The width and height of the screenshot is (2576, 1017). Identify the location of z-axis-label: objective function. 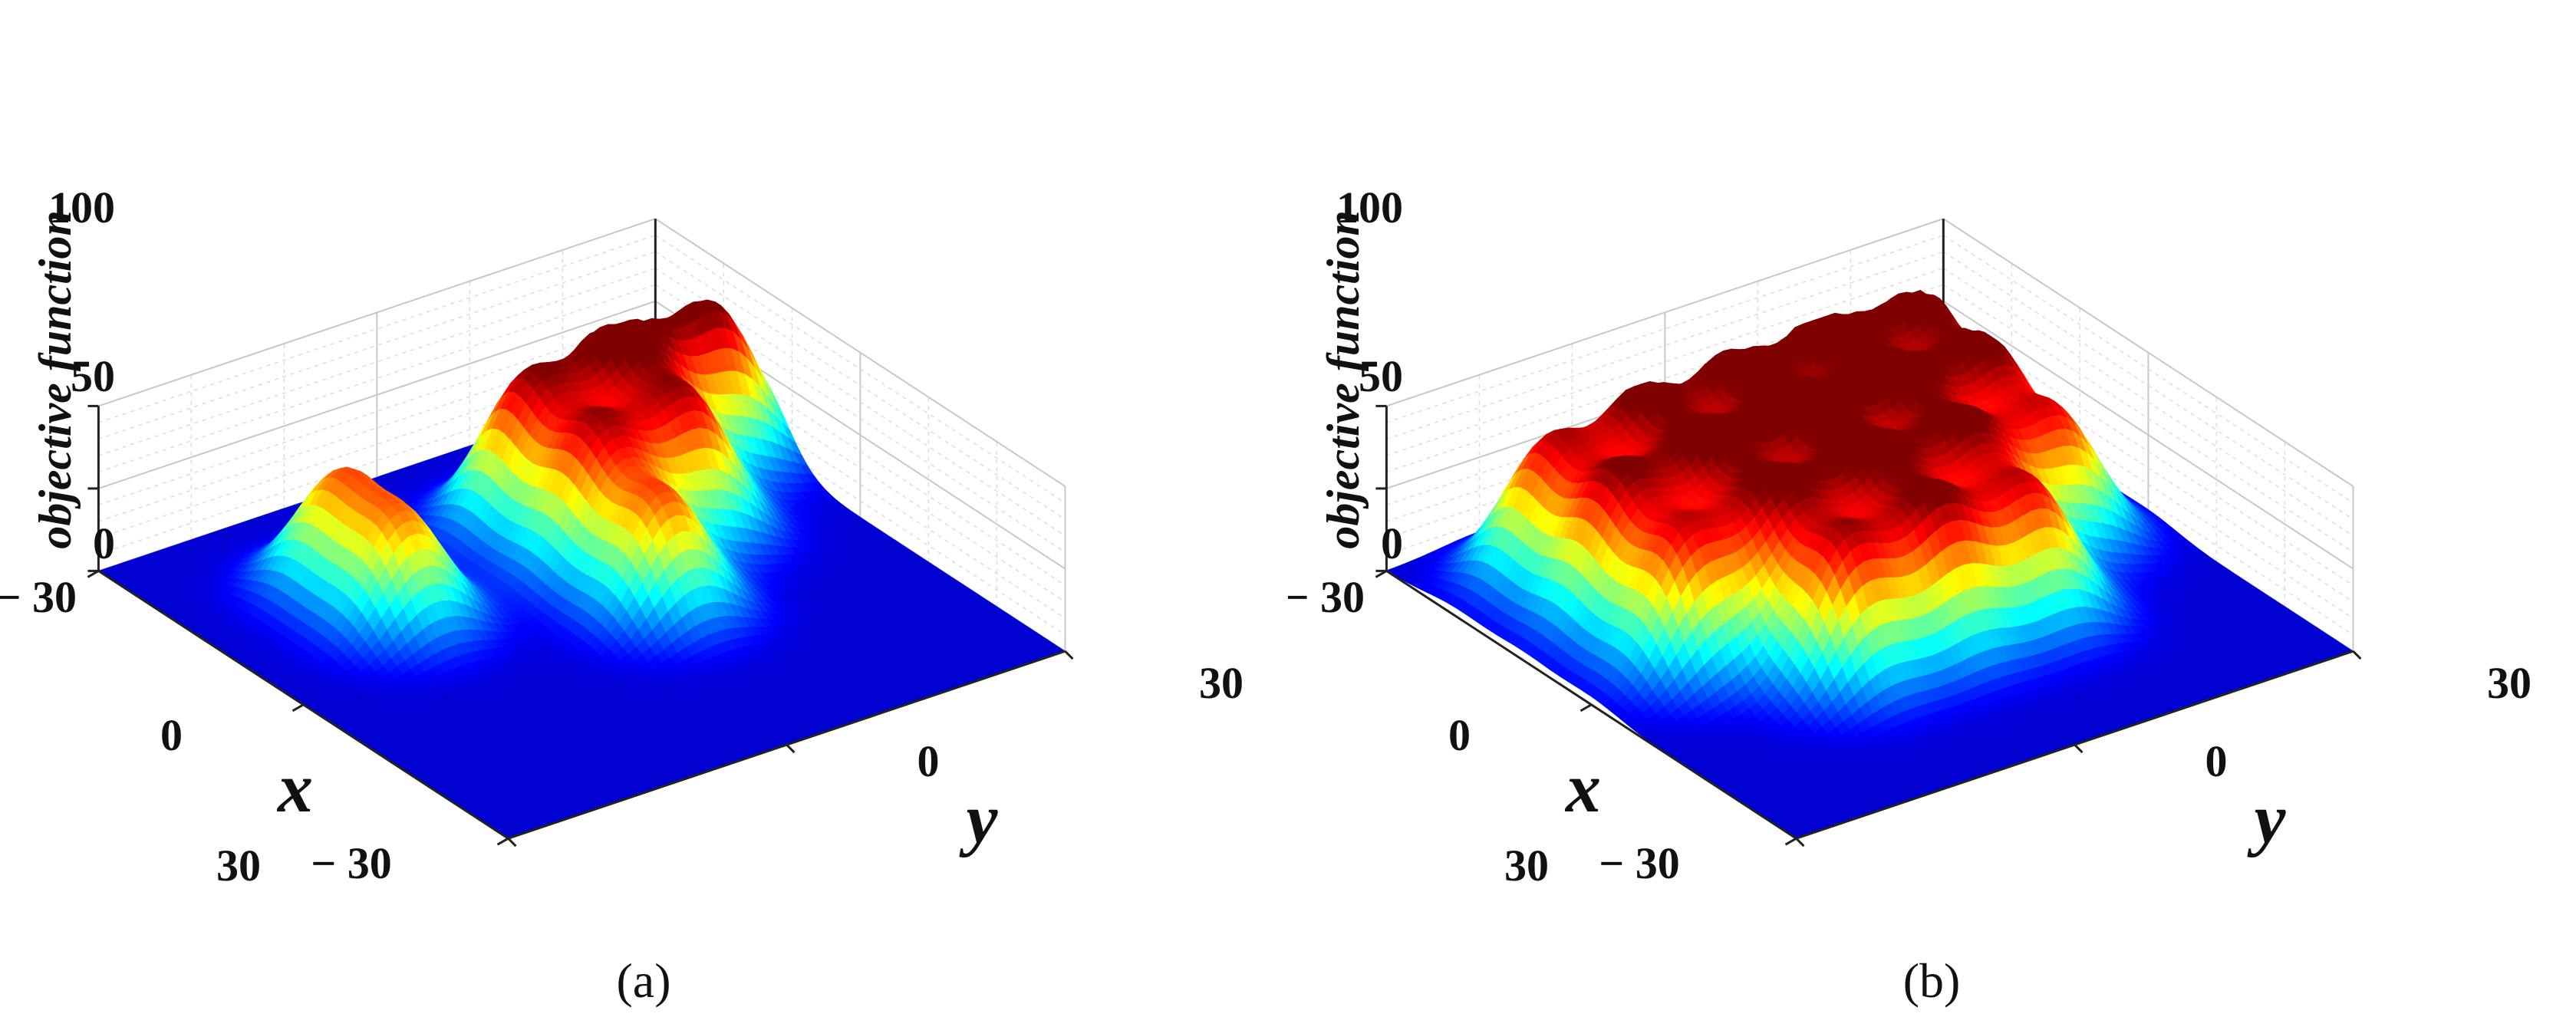
(55, 379).